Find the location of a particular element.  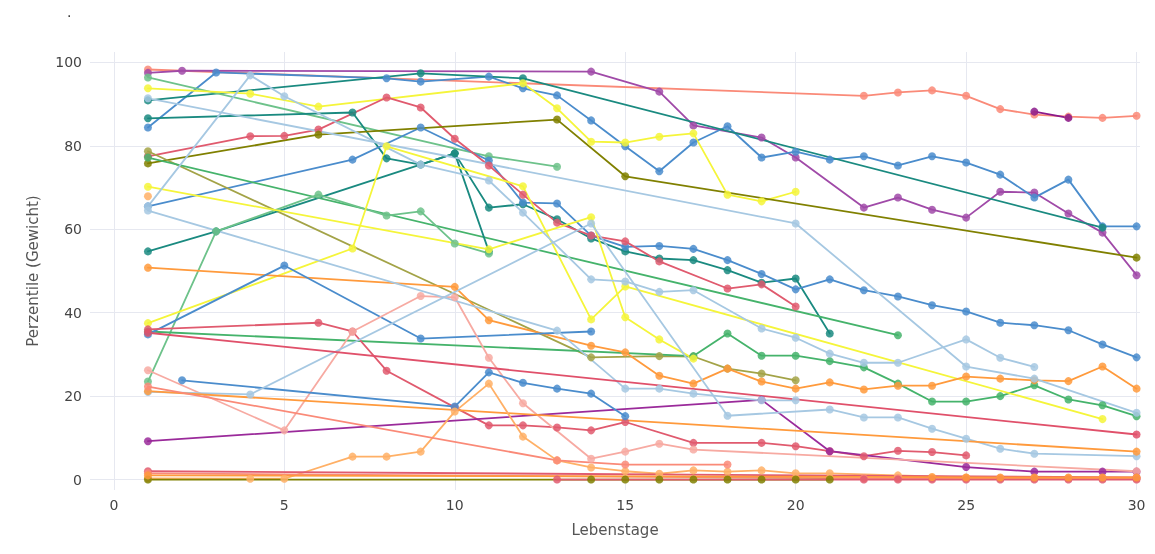

y-tick-label: 0 is located at coordinates (77, 479).